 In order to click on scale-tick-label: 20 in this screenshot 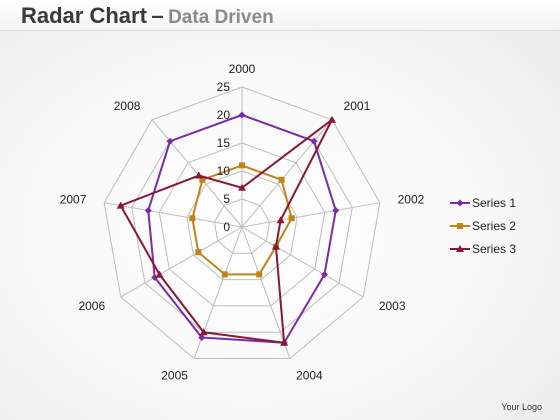, I will do `click(224, 115)`.